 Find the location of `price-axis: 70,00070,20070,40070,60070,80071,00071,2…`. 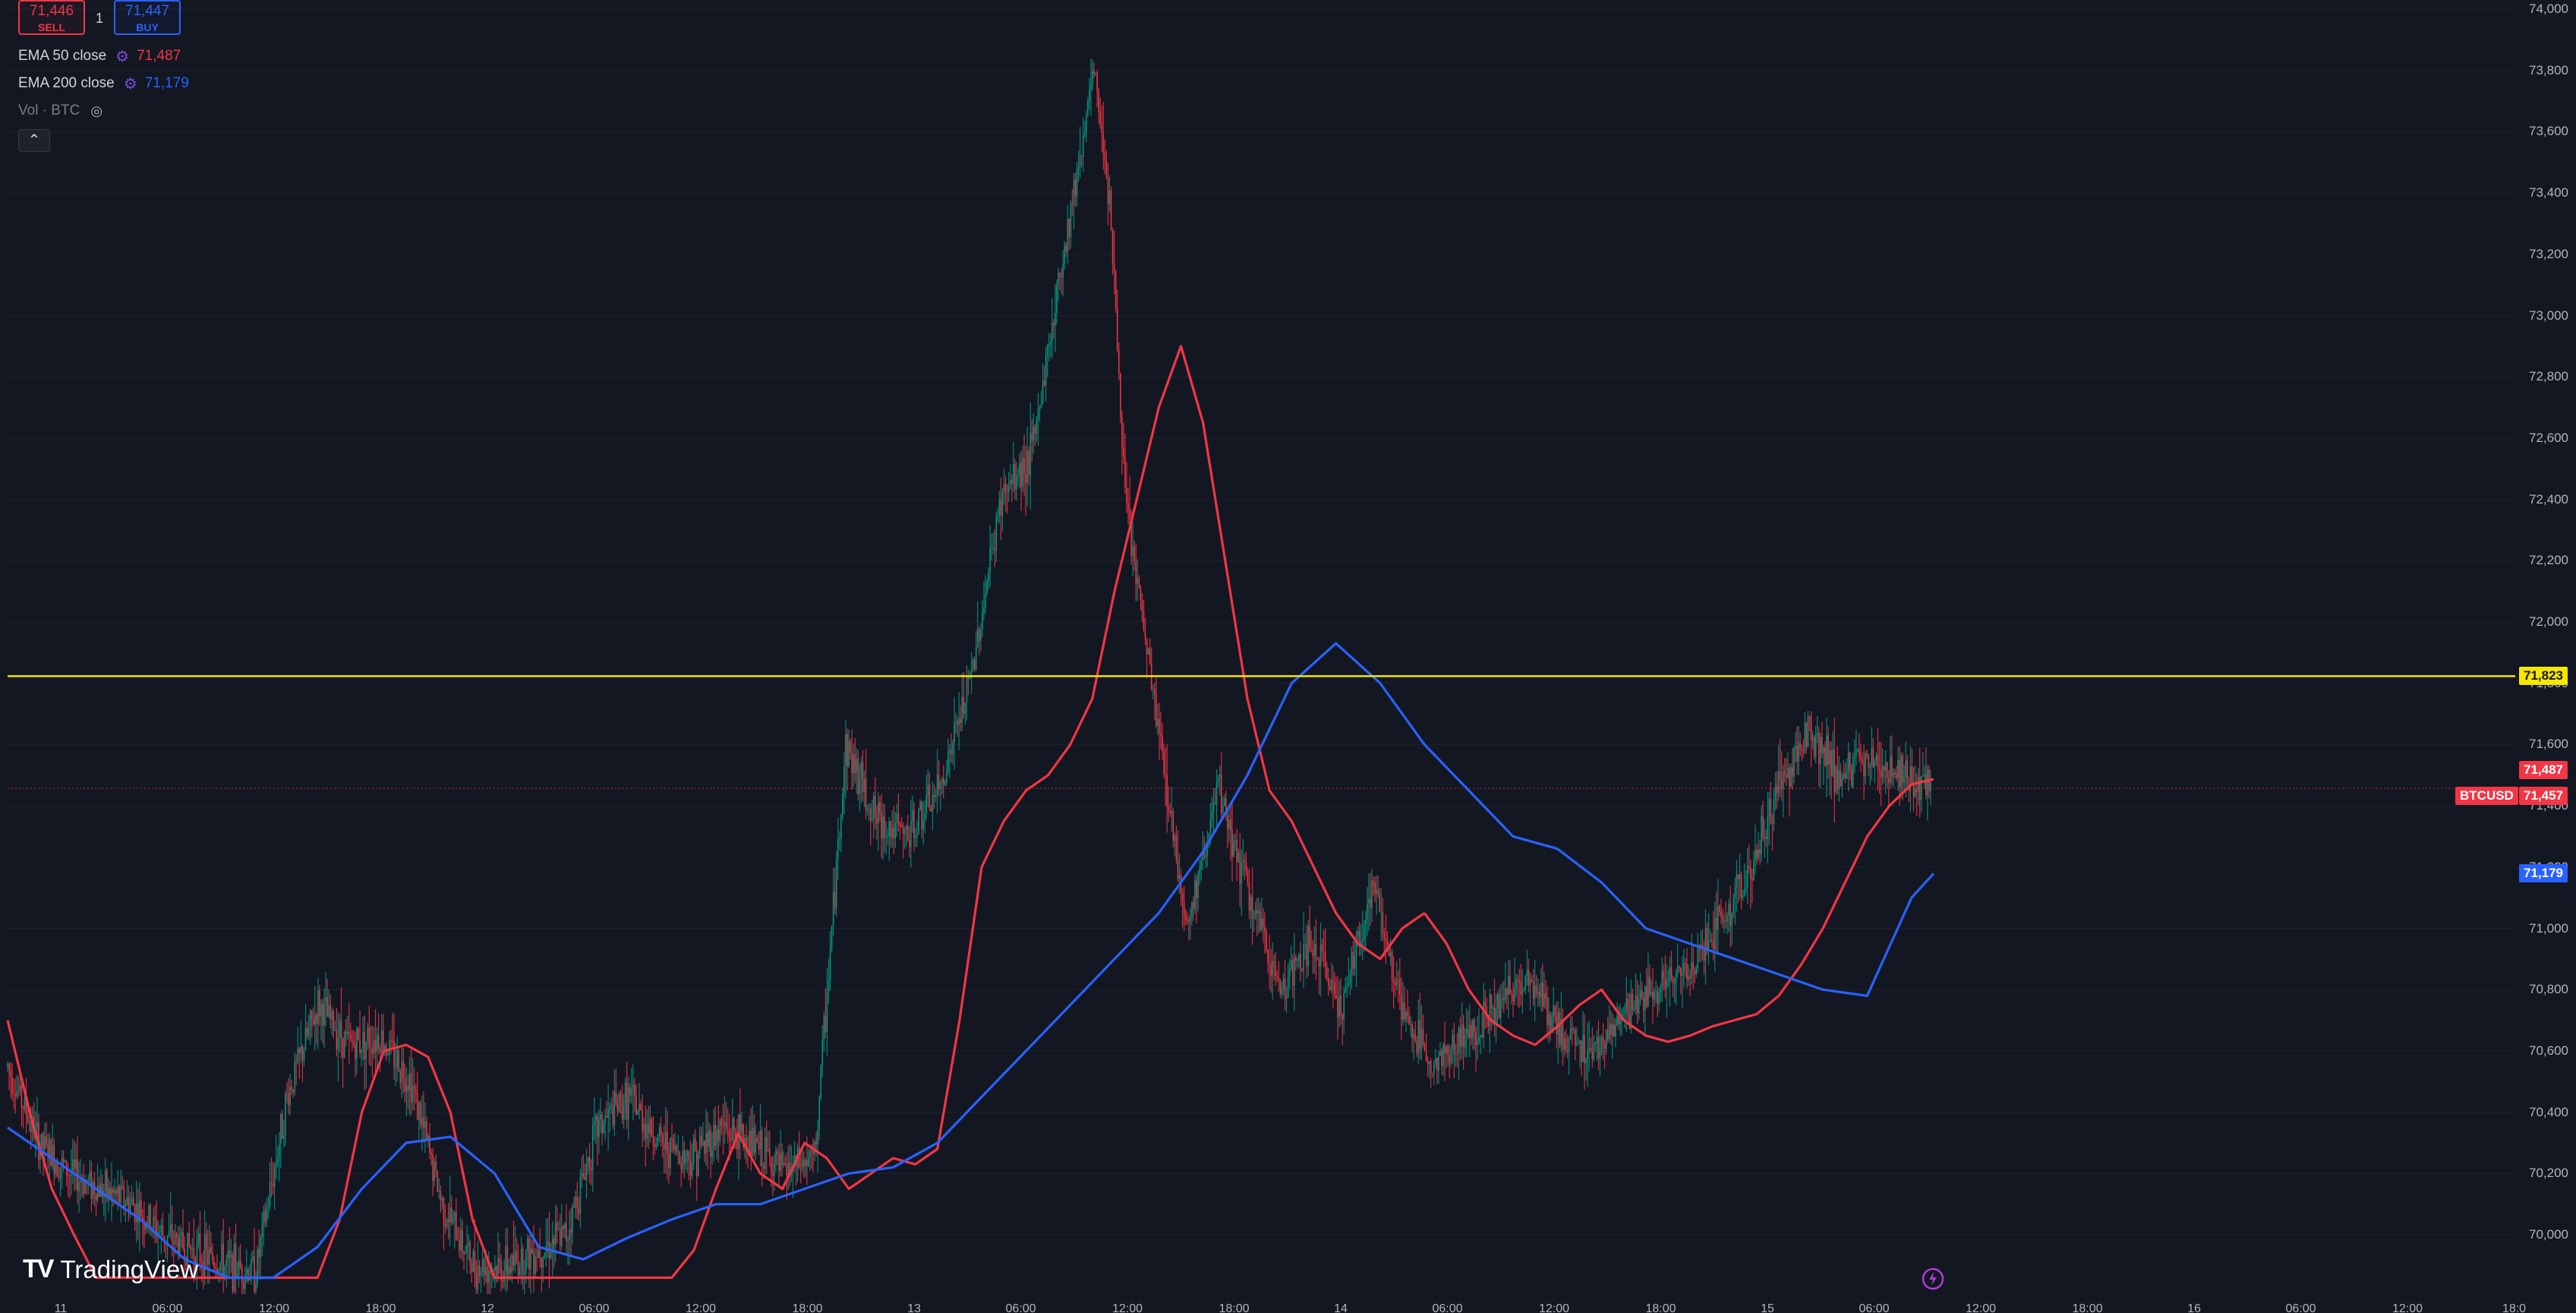

price-axis: 70,00070,20070,40070,60070,80071,00071,2… is located at coordinates (2545, 656).